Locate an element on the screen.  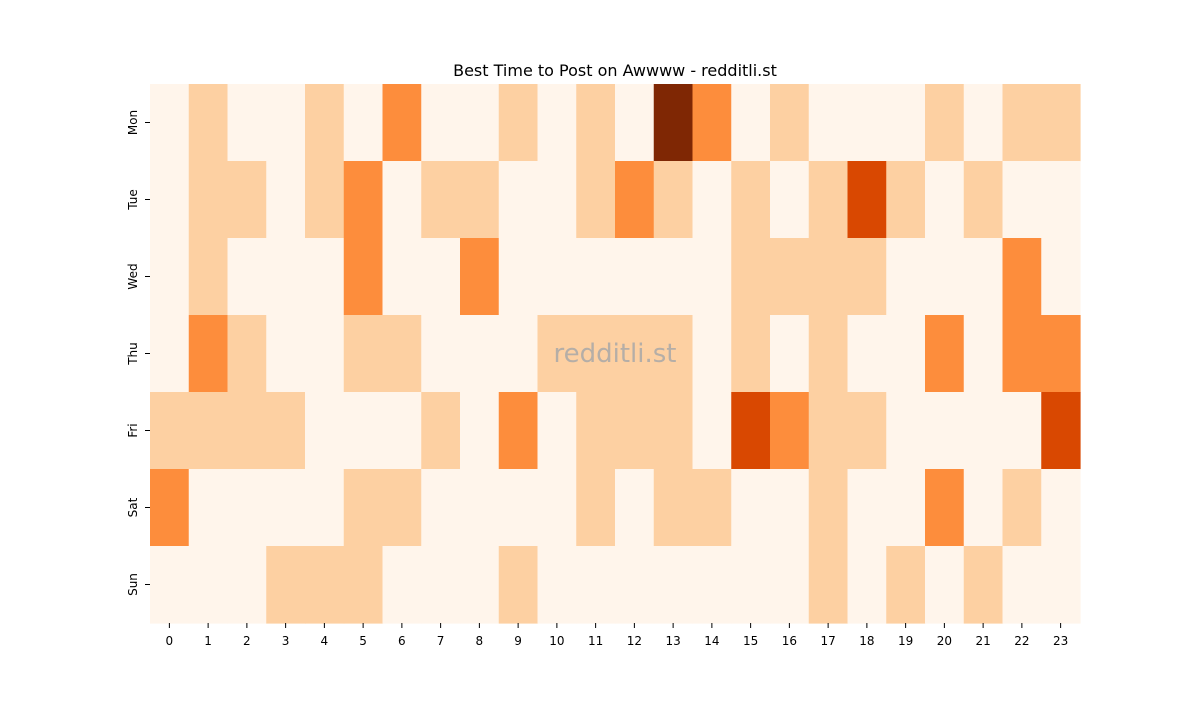
x-tick-label: 1 is located at coordinates (208, 641).